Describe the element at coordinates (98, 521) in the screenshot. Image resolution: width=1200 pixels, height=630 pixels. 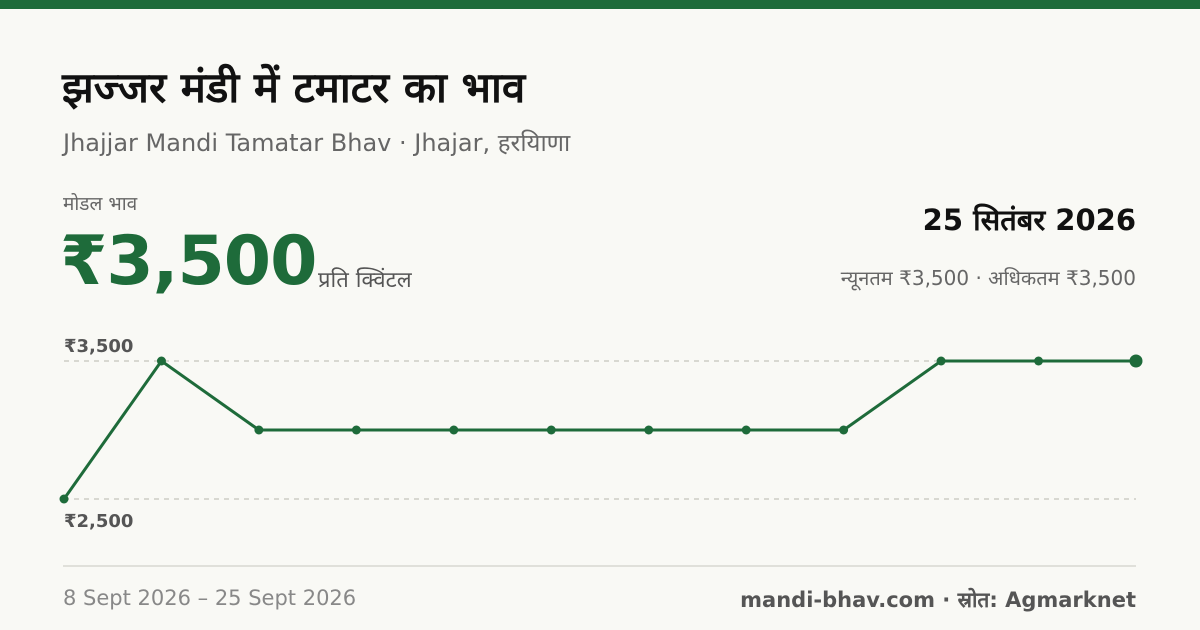
I see `y-tick-label: ₹2,500` at that location.